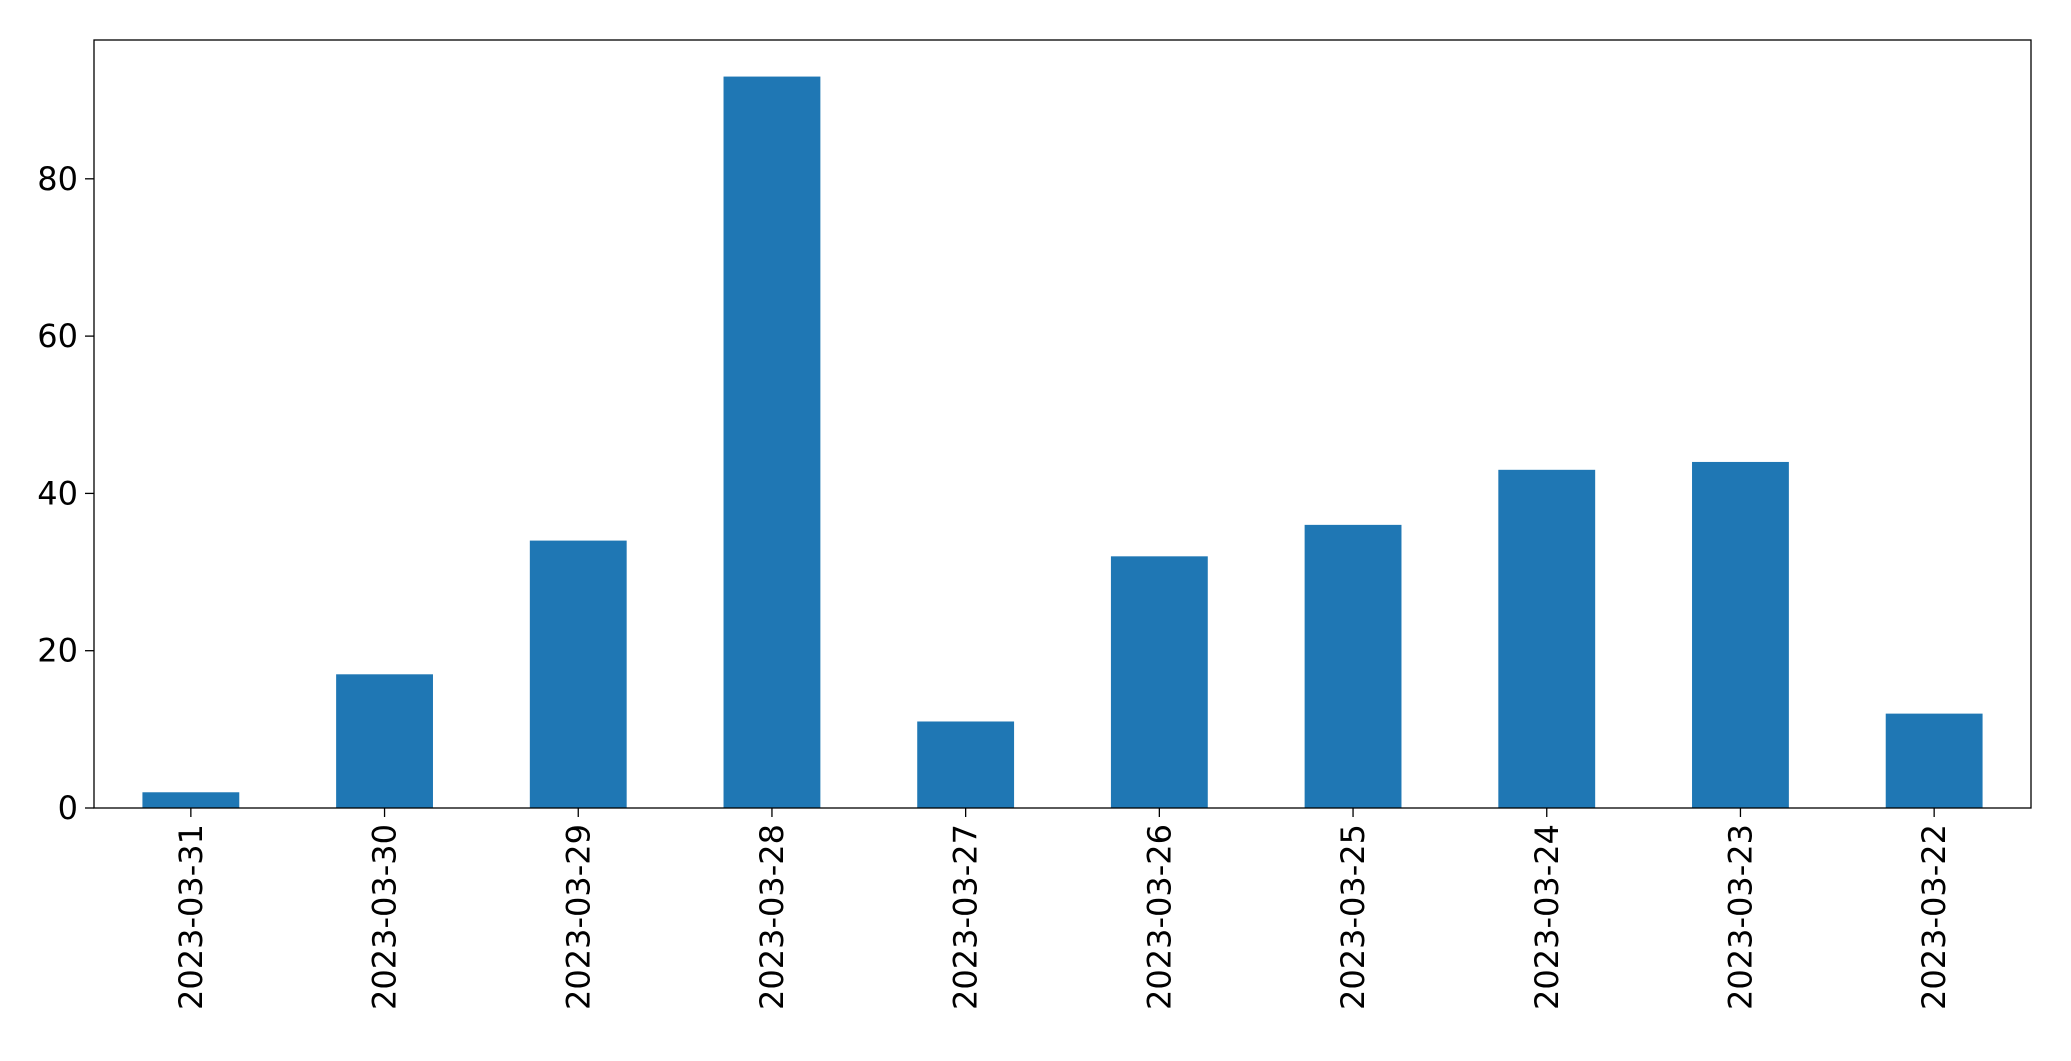 The height and width of the screenshot is (1061, 2071). What do you see at coordinates (68, 808) in the screenshot?
I see `y-tick-label: 0` at bounding box center [68, 808].